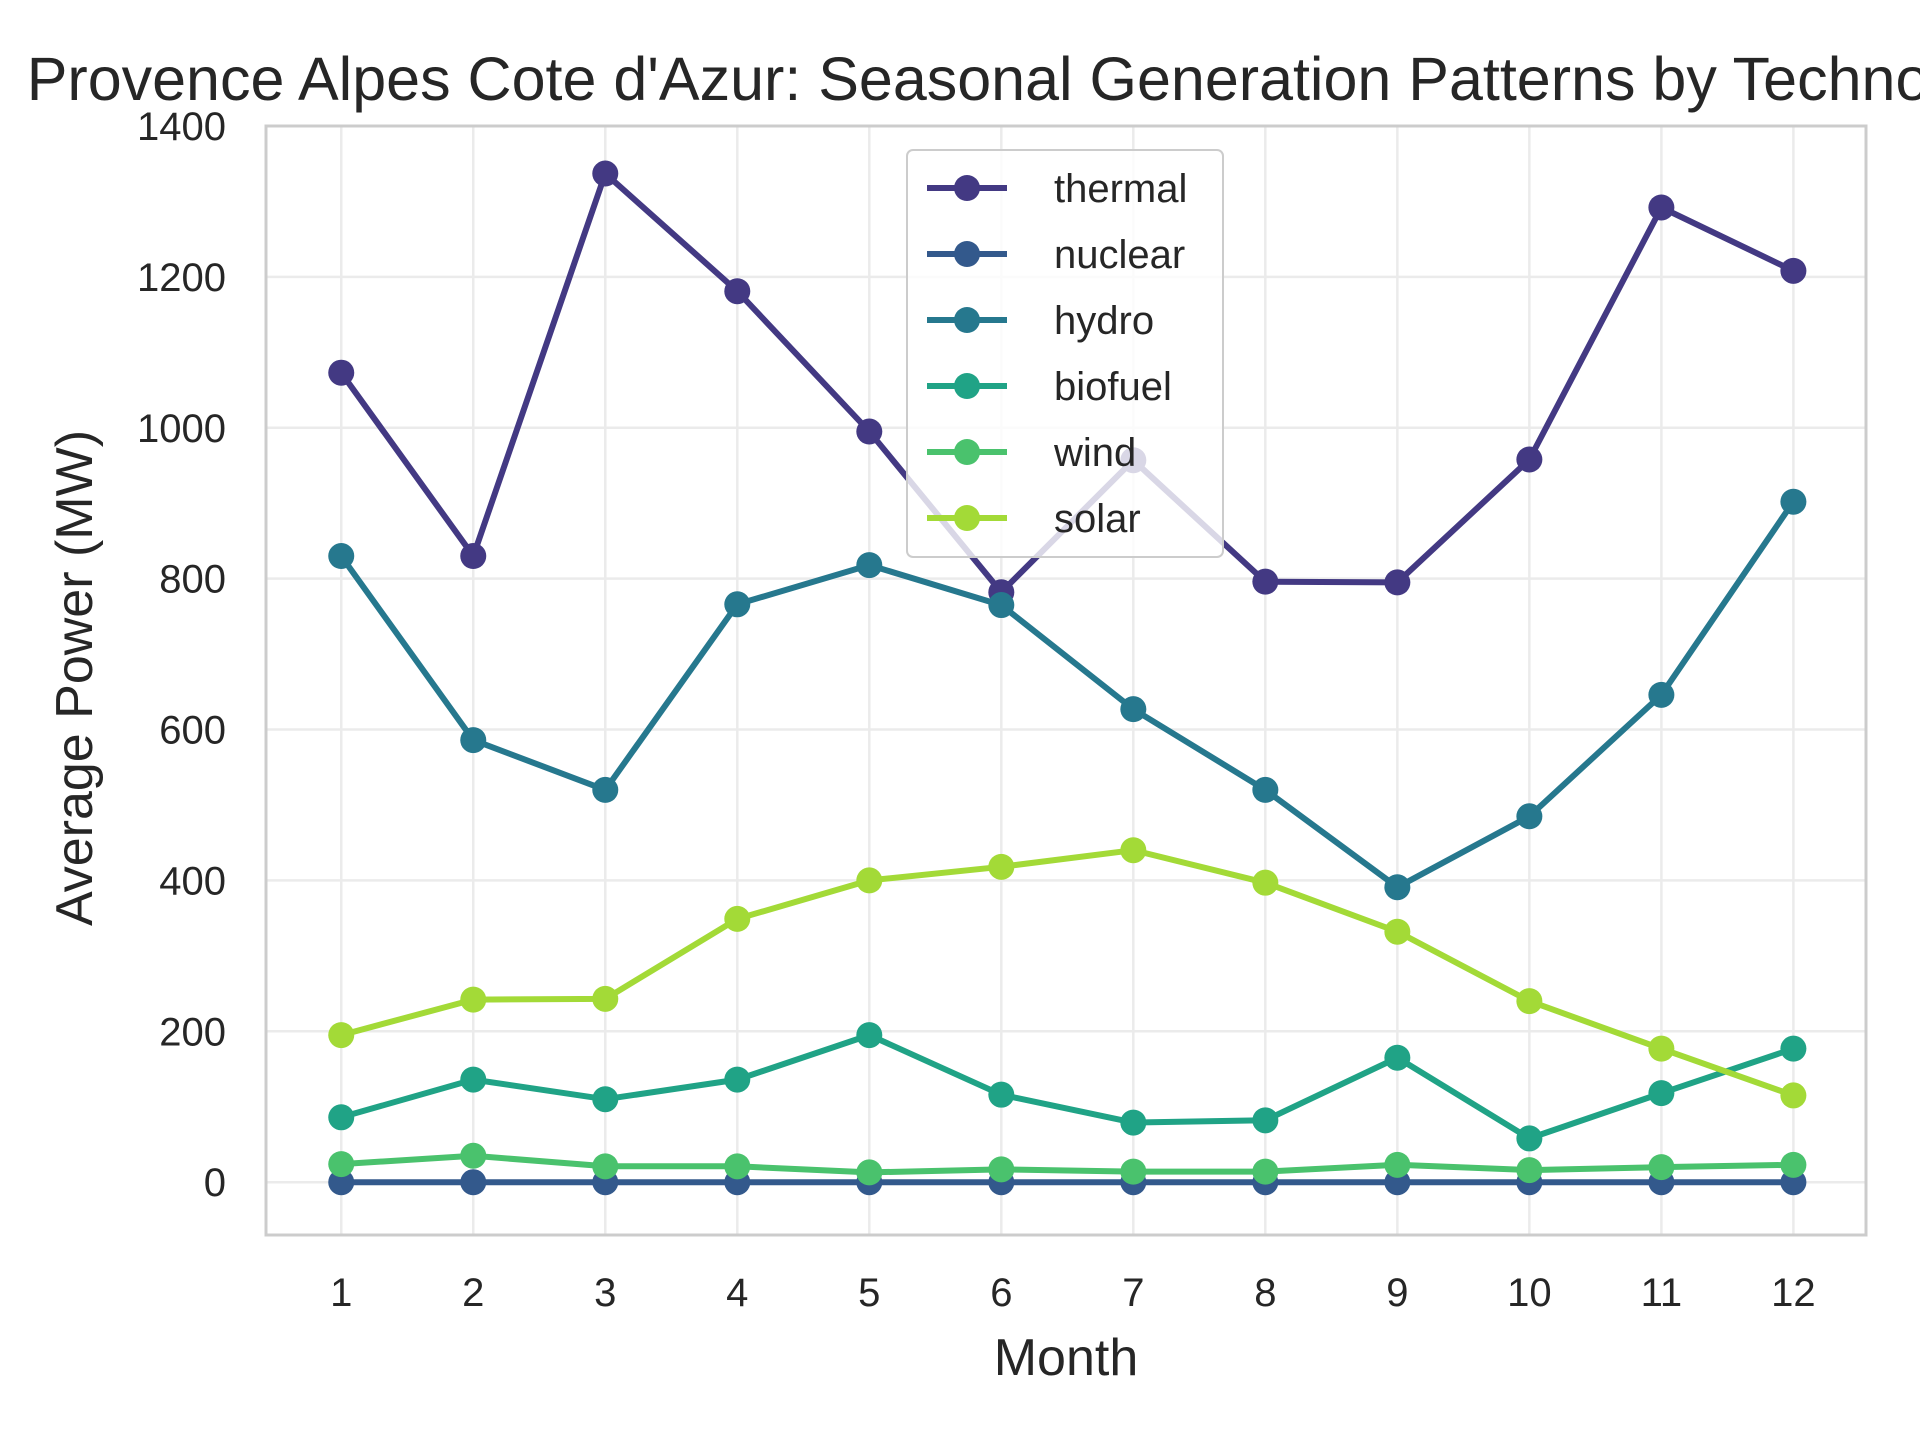 The height and width of the screenshot is (1445, 1920). I want to click on y-tick-label: 200, so click(192, 1032).